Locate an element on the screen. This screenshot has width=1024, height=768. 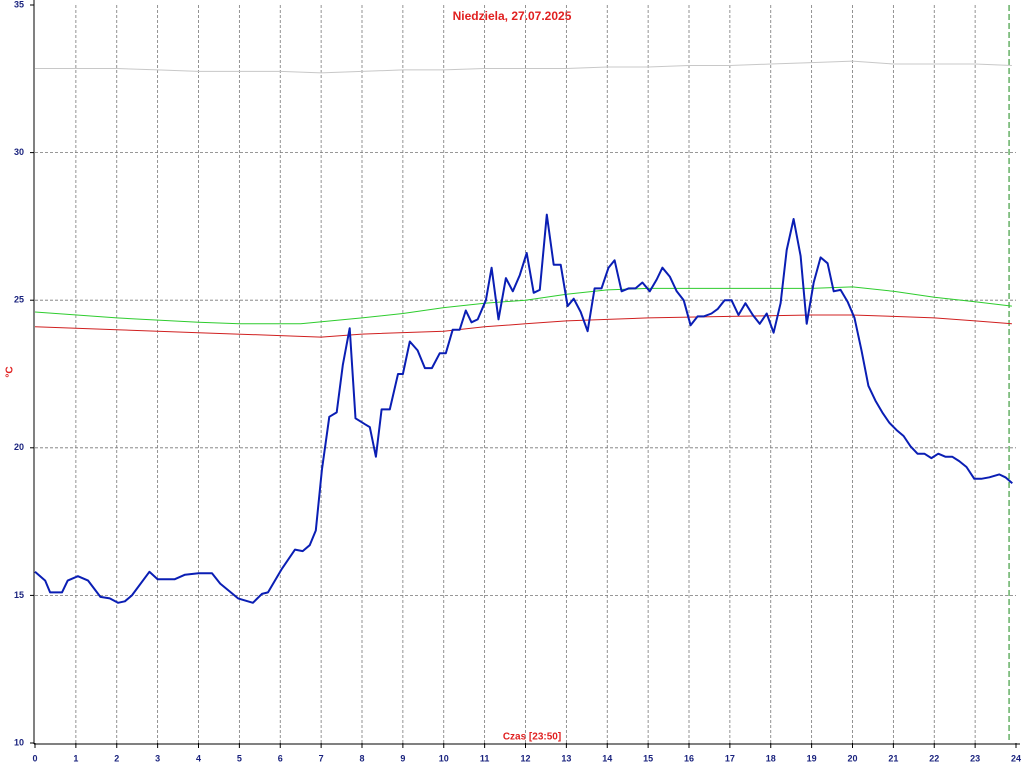
x-tick-label: 7 is located at coordinates (321, 758).